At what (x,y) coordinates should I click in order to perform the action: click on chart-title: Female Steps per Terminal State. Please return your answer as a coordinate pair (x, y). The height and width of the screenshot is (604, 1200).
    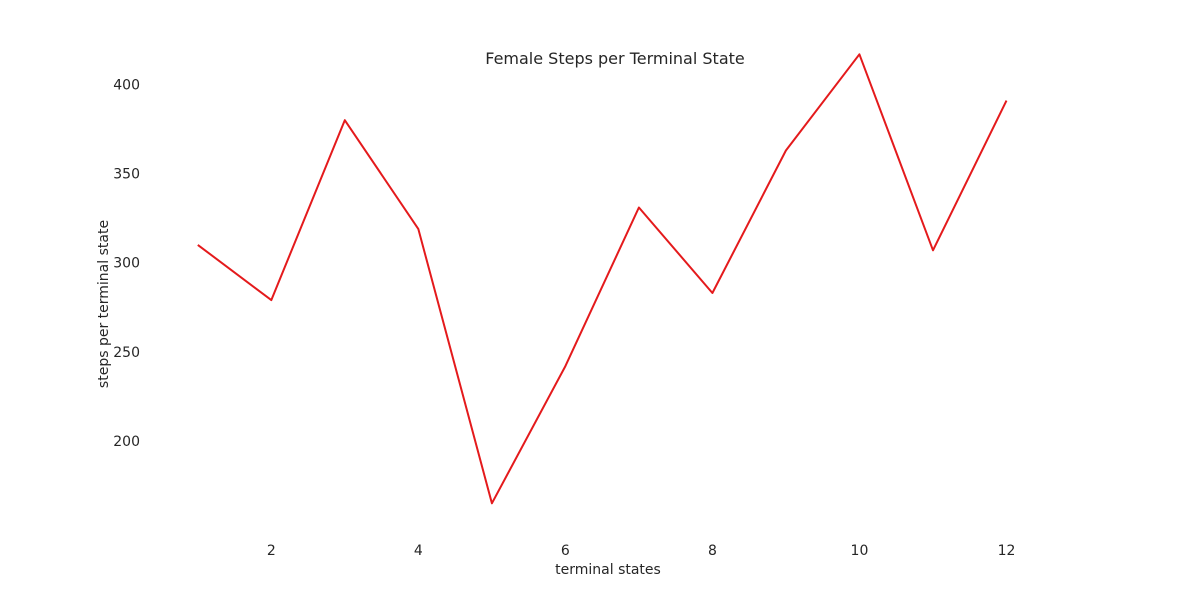
    Looking at the image, I should click on (615, 58).